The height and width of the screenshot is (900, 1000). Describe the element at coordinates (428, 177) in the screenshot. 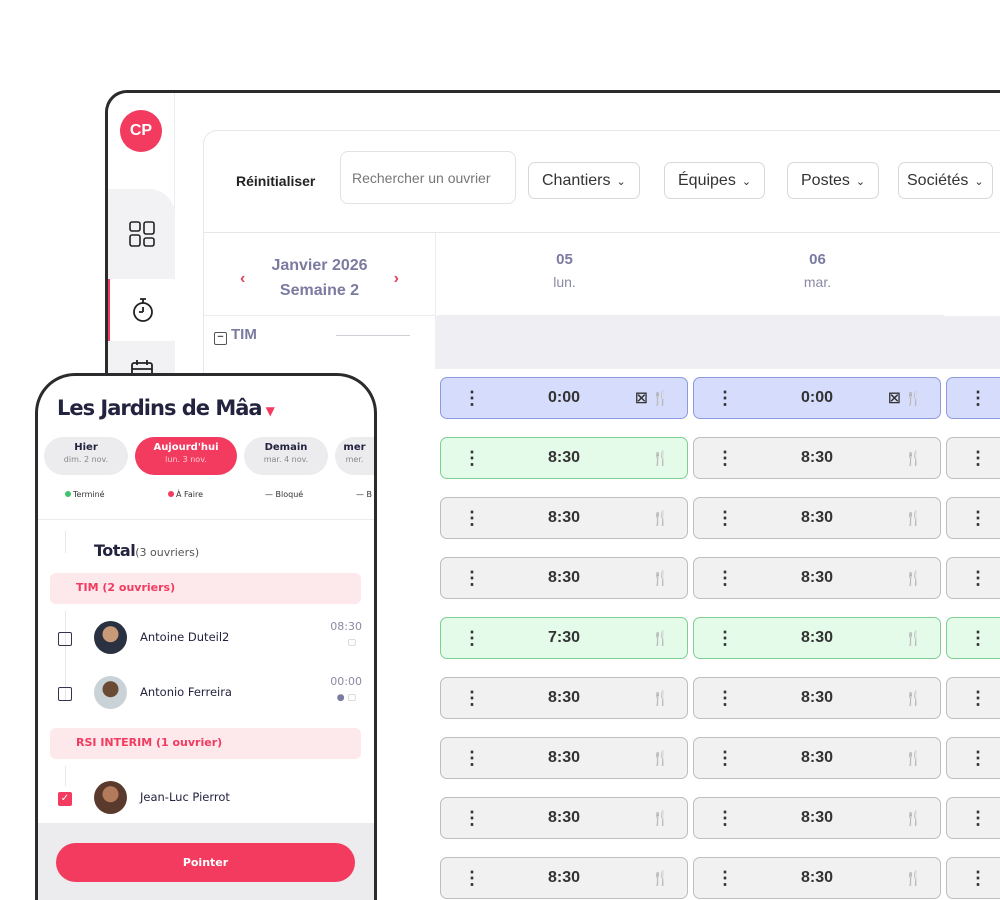

I see `worker-search-input: Rechercher un ouvrier` at that location.